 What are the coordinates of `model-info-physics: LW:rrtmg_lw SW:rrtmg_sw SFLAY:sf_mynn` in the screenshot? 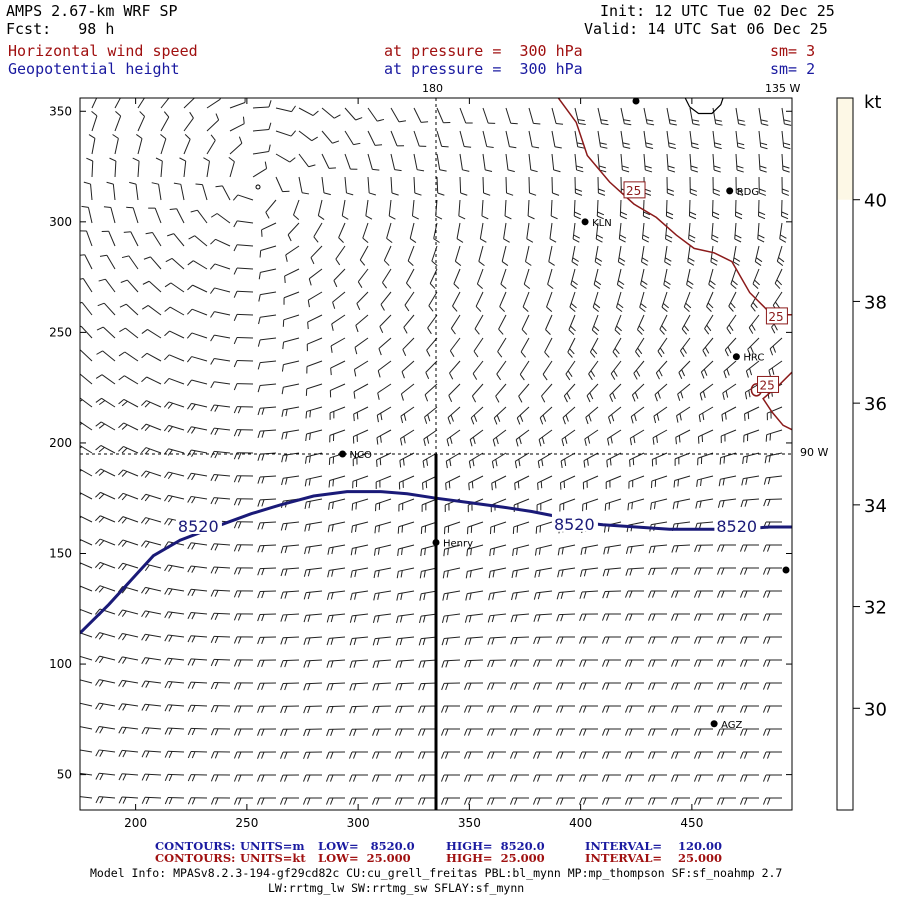 It's located at (396, 888).